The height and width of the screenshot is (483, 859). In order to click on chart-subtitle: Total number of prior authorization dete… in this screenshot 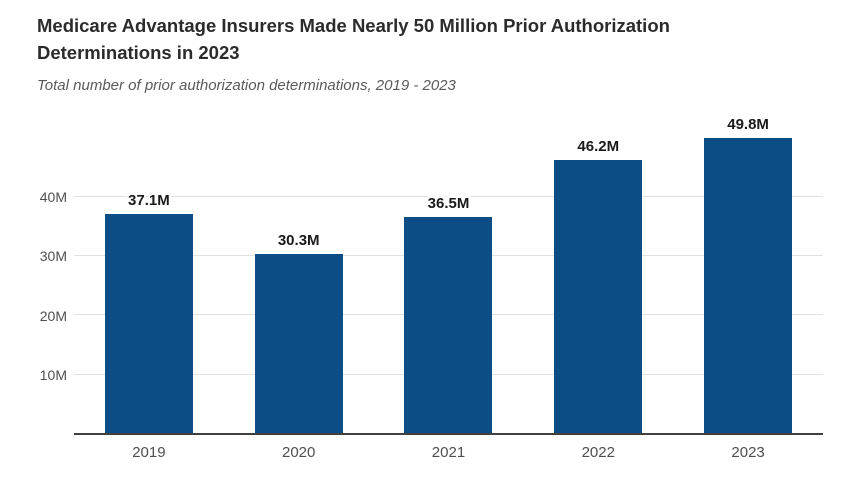, I will do `click(246, 85)`.